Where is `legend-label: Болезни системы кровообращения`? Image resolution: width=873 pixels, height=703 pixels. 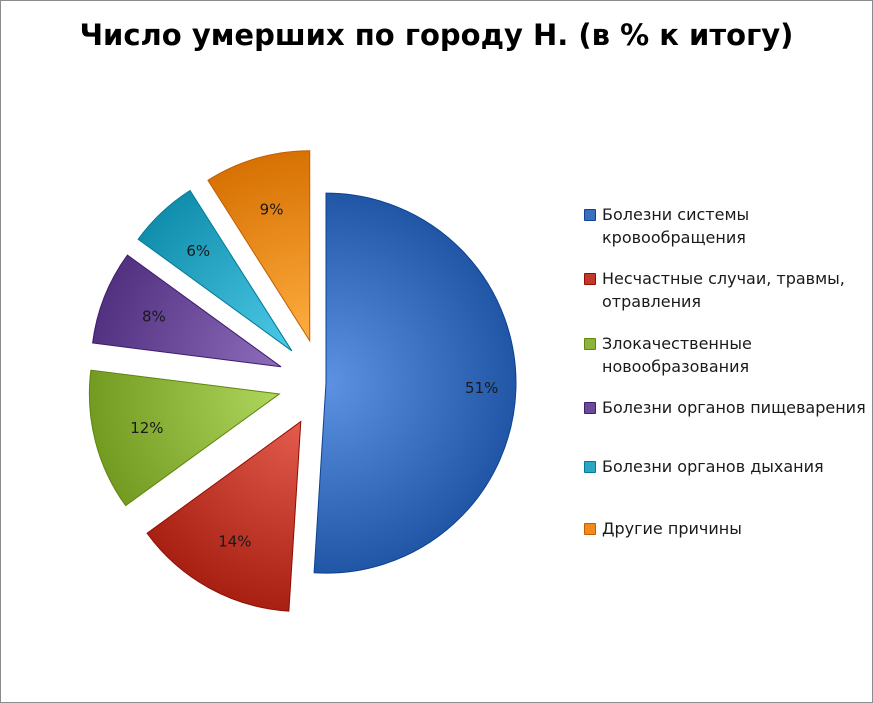 legend-label: Болезни системы кровообращения is located at coordinates (676, 226).